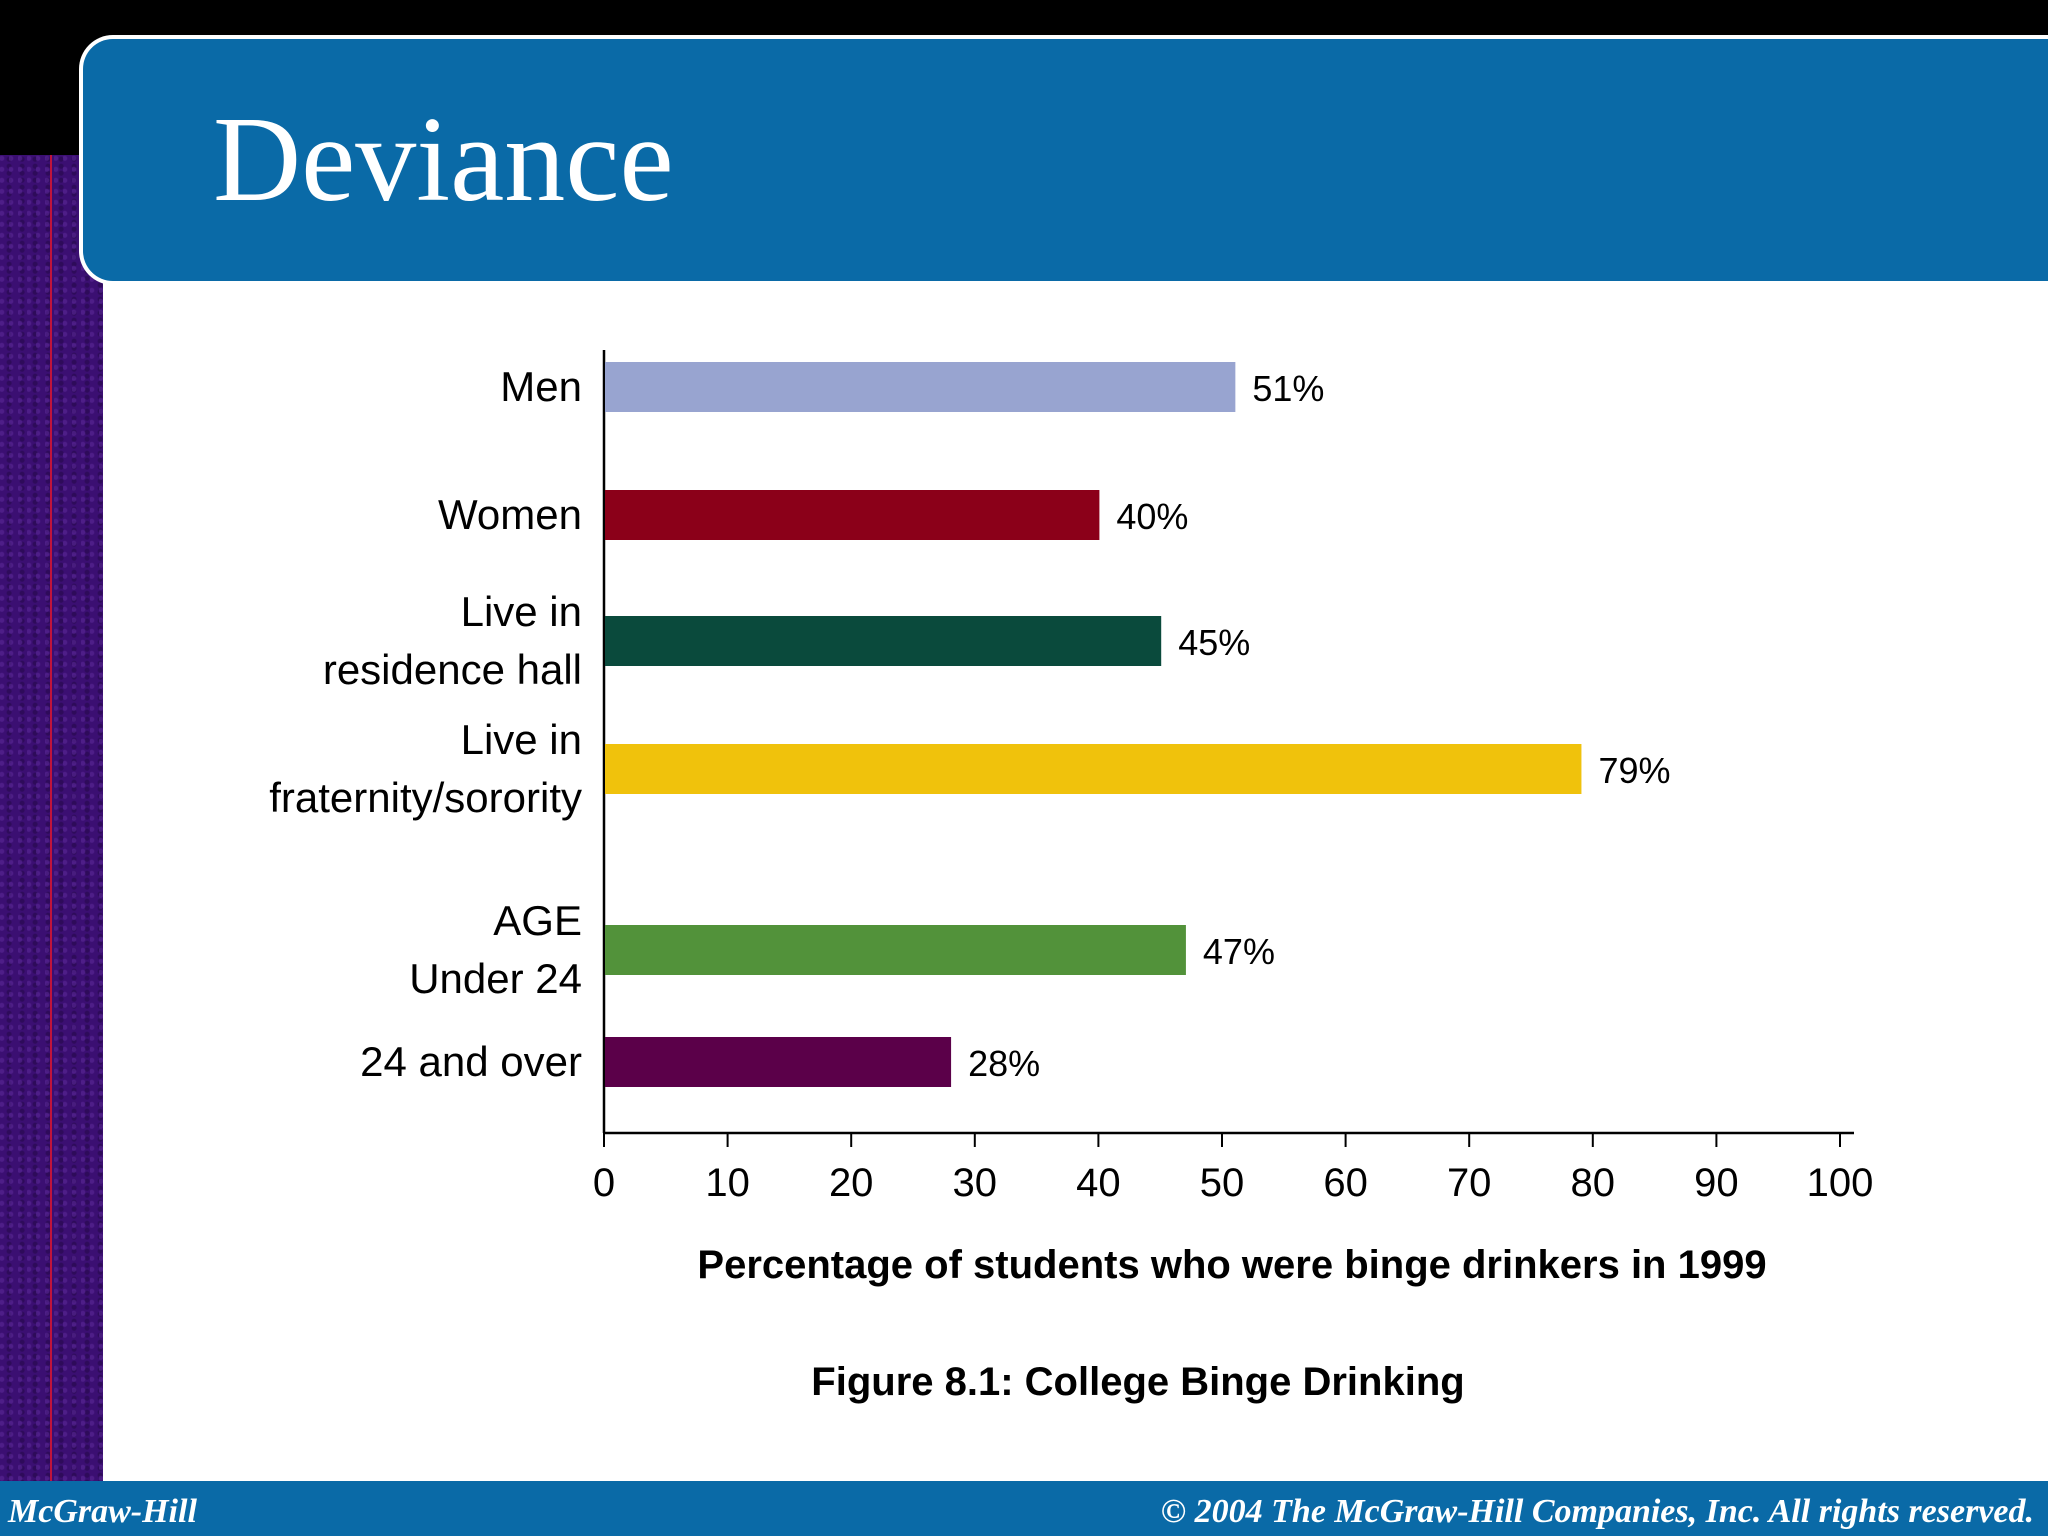  What do you see at coordinates (425, 797) in the screenshot?
I see `category-label: fraternity/sorority` at bounding box center [425, 797].